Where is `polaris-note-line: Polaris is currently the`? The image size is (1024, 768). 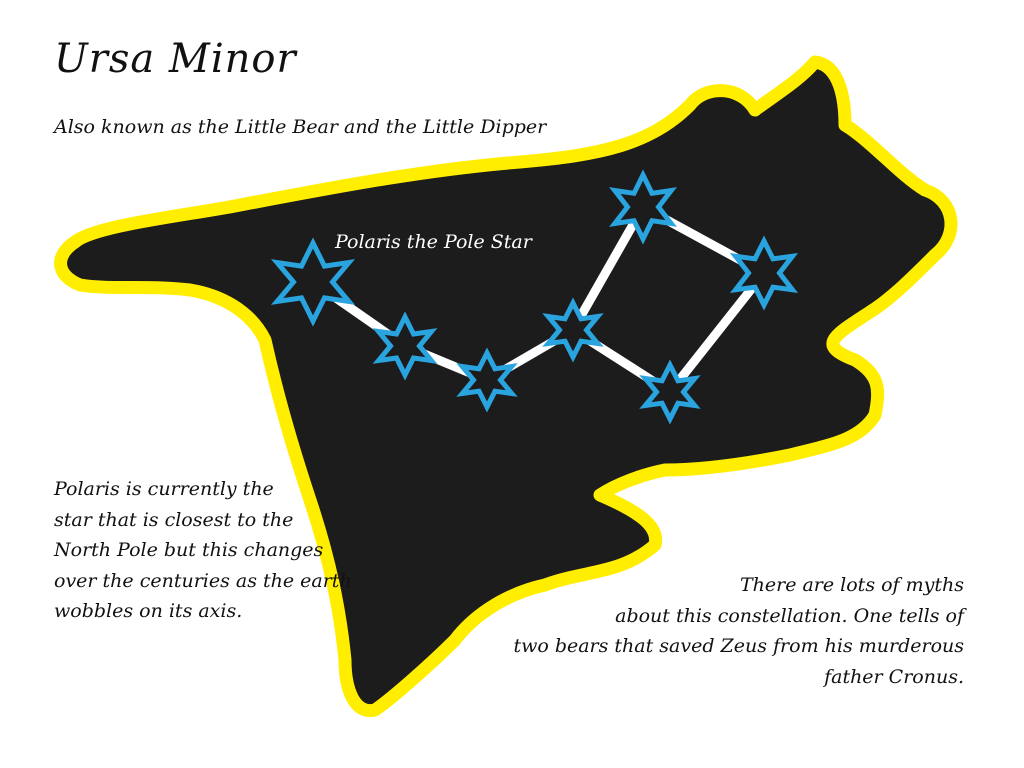 polaris-note-line: Polaris is currently the is located at coordinates (164, 489).